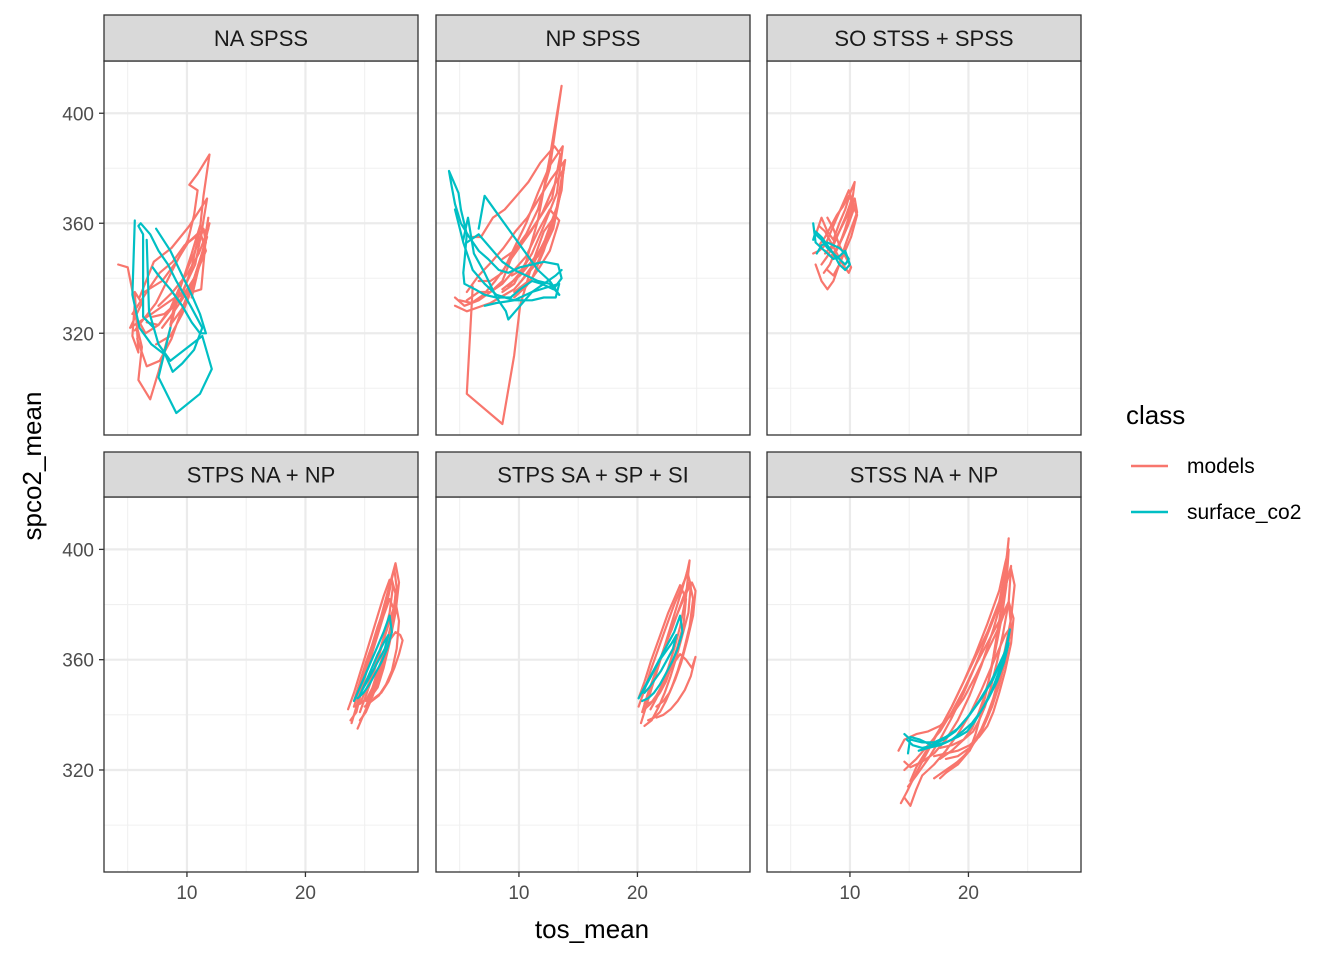 This screenshot has width=1344, height=960. What do you see at coordinates (1221, 466) in the screenshot?
I see `legend-label-models: models` at bounding box center [1221, 466].